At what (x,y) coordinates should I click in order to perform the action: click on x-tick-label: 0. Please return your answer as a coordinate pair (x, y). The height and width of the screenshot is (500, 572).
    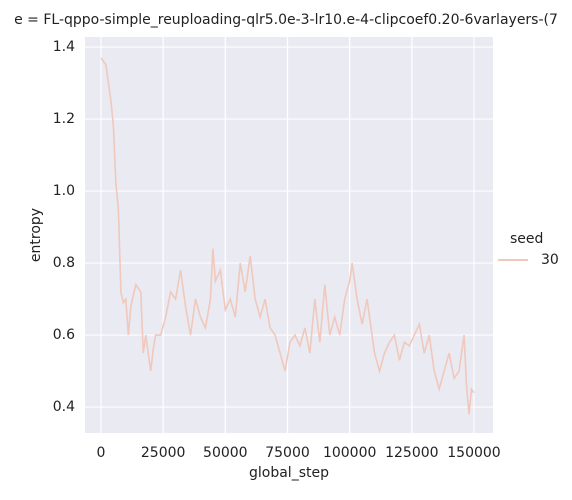
    Looking at the image, I should click on (101, 453).